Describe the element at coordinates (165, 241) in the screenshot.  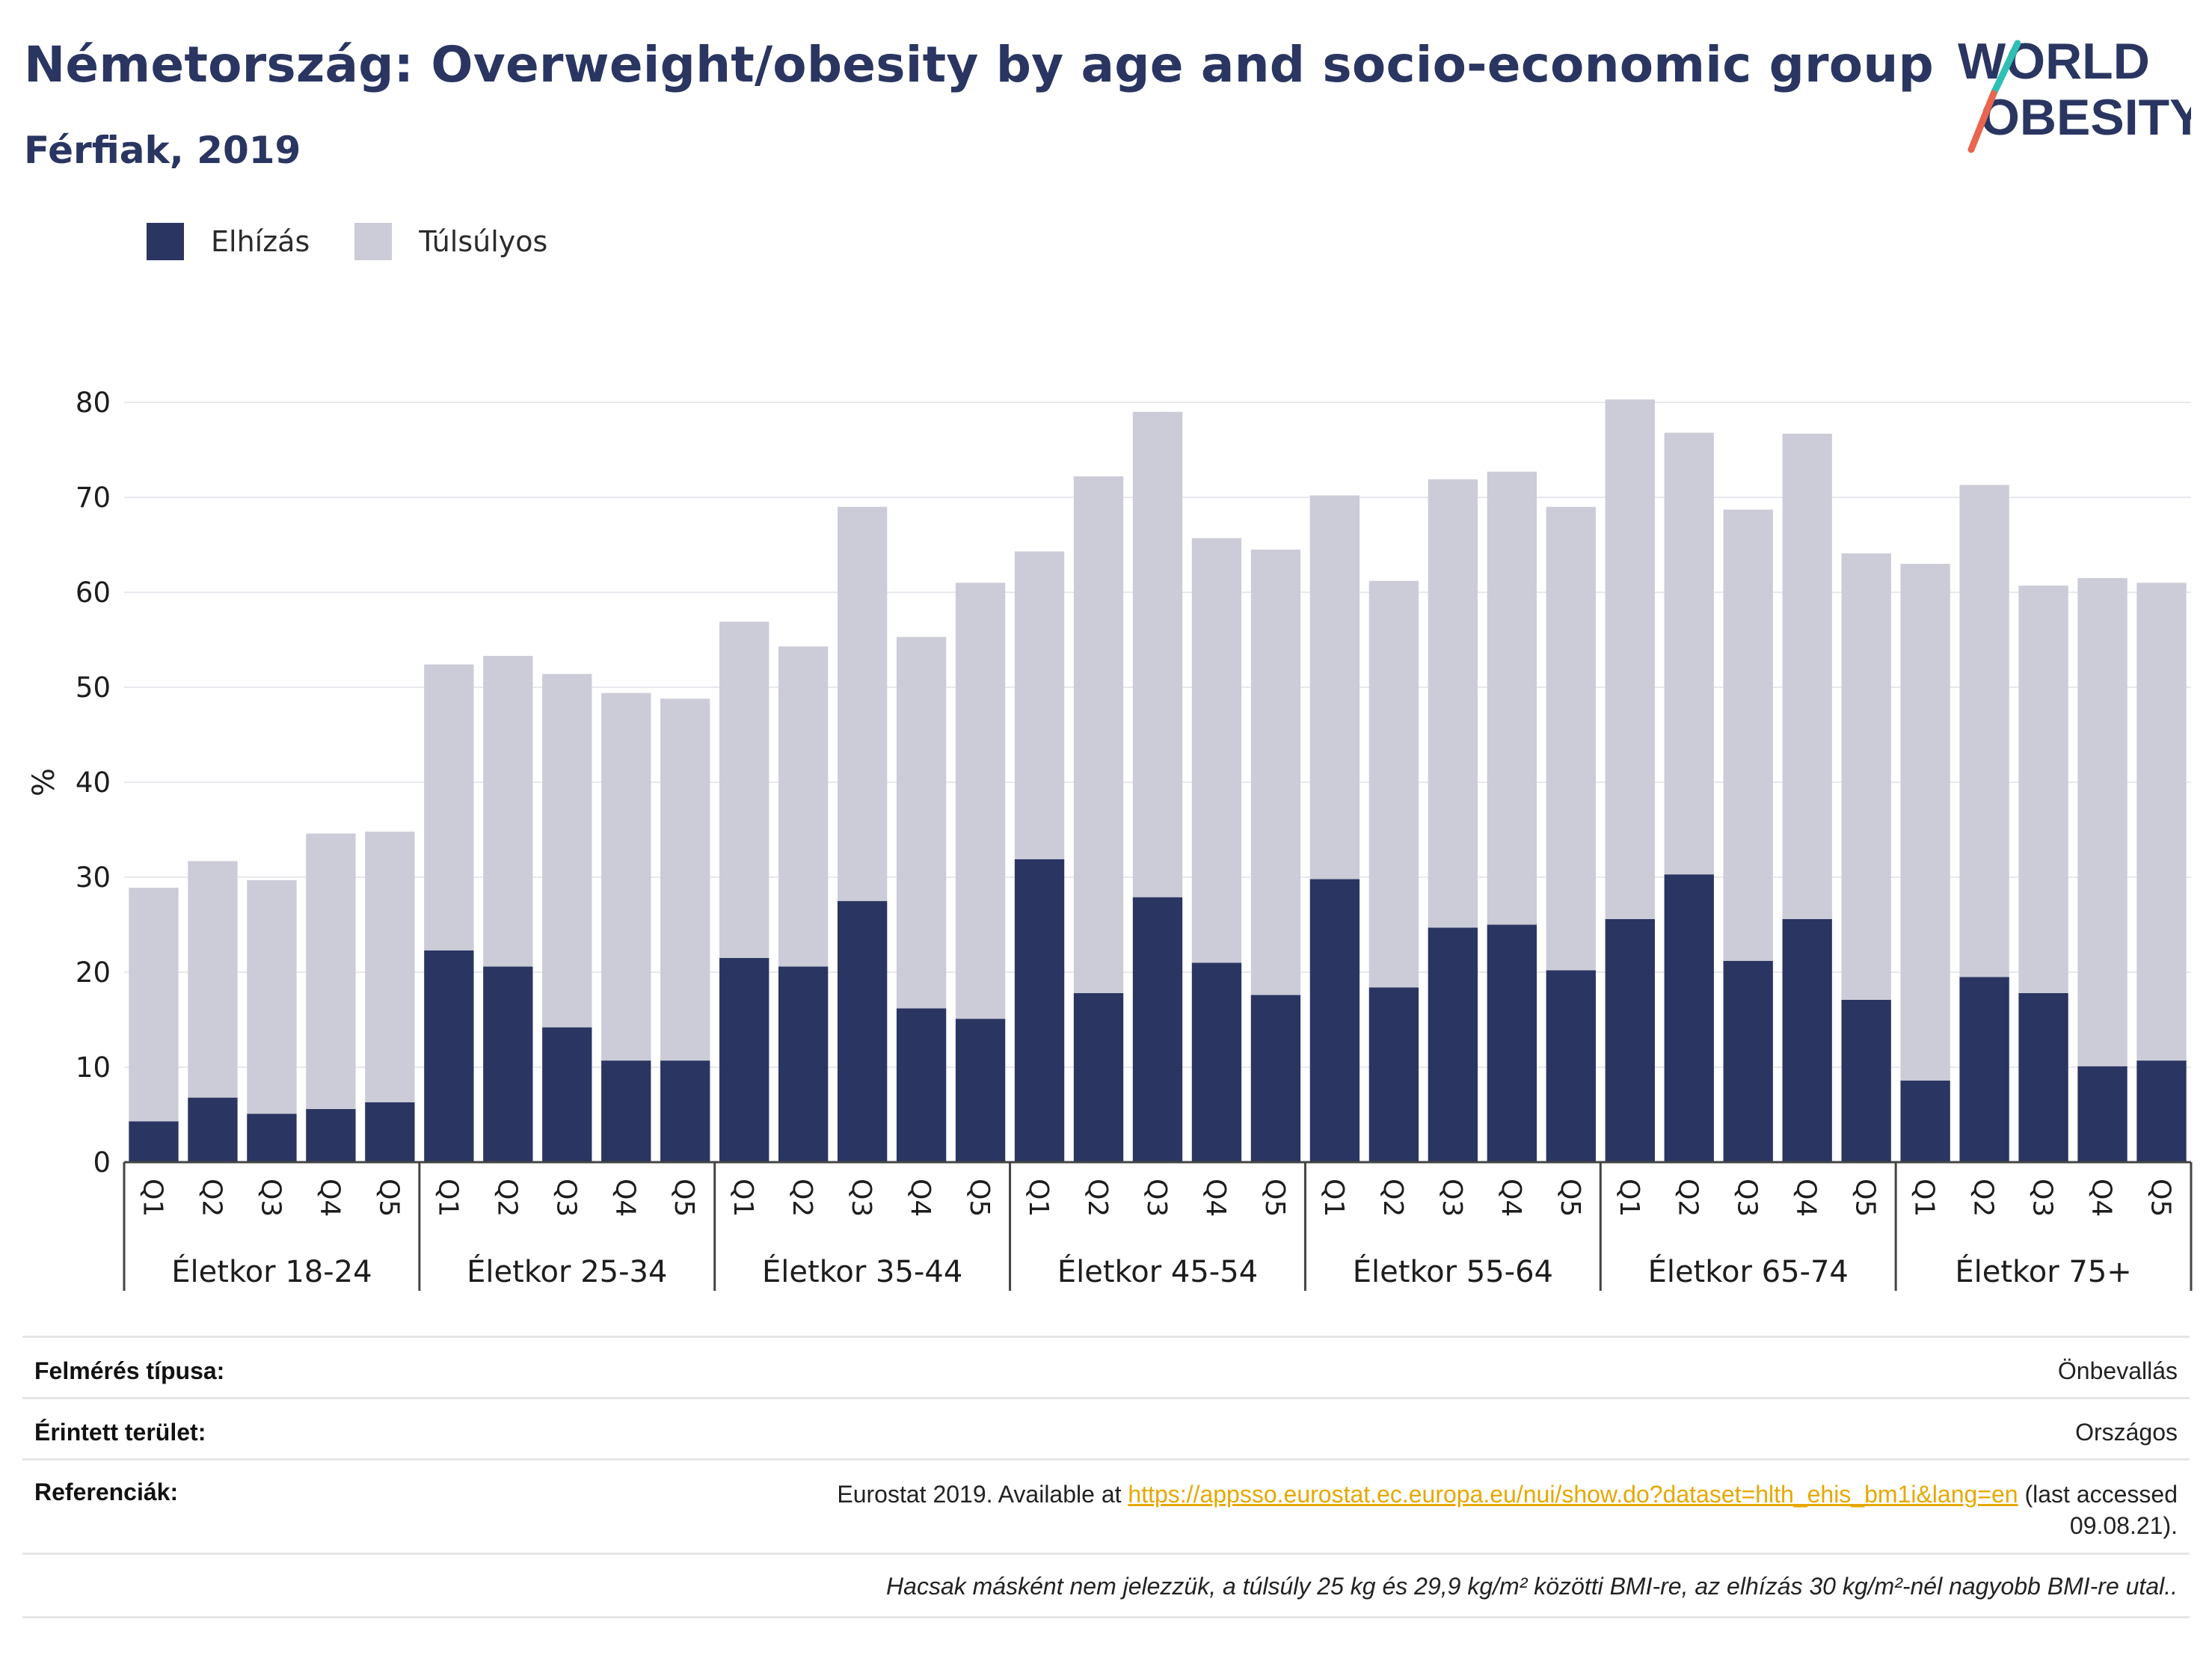
I see `legend-swatch-obesity` at that location.